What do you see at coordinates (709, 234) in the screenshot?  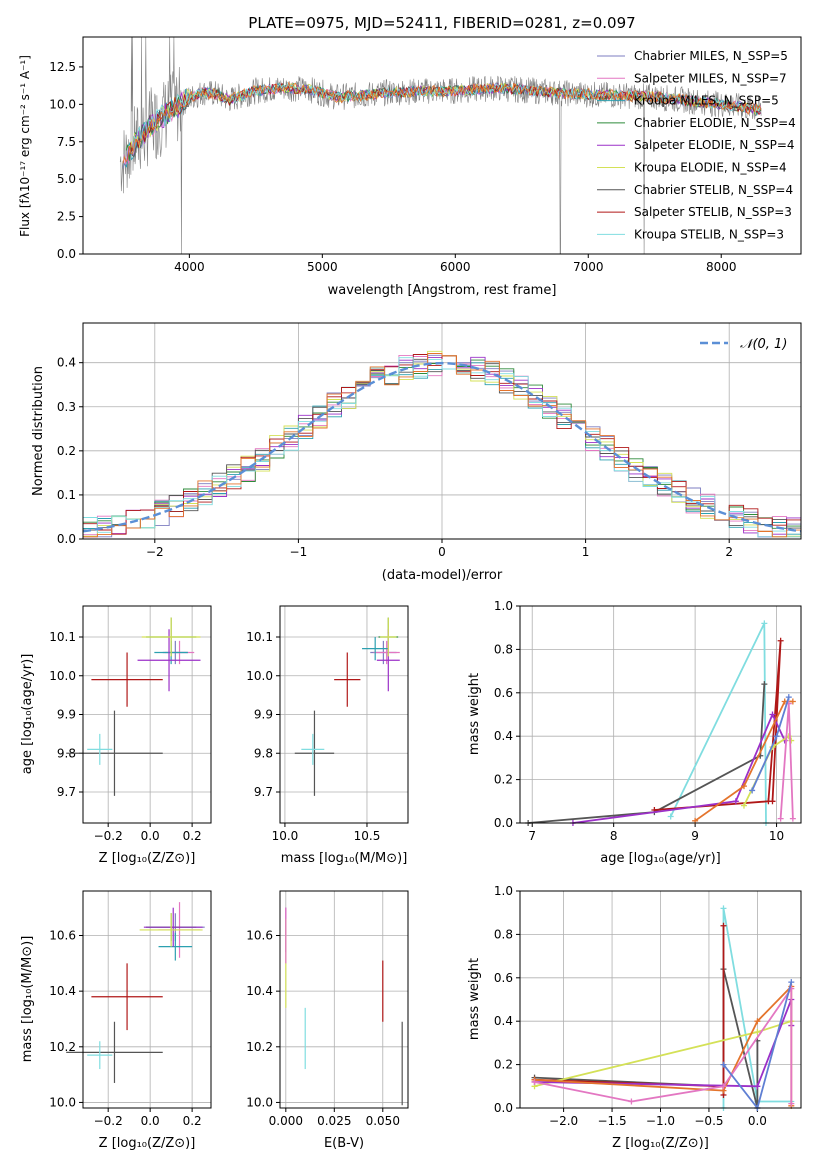 I see `legend-label: Kroupa STELIB, N_SSP=3` at bounding box center [709, 234].